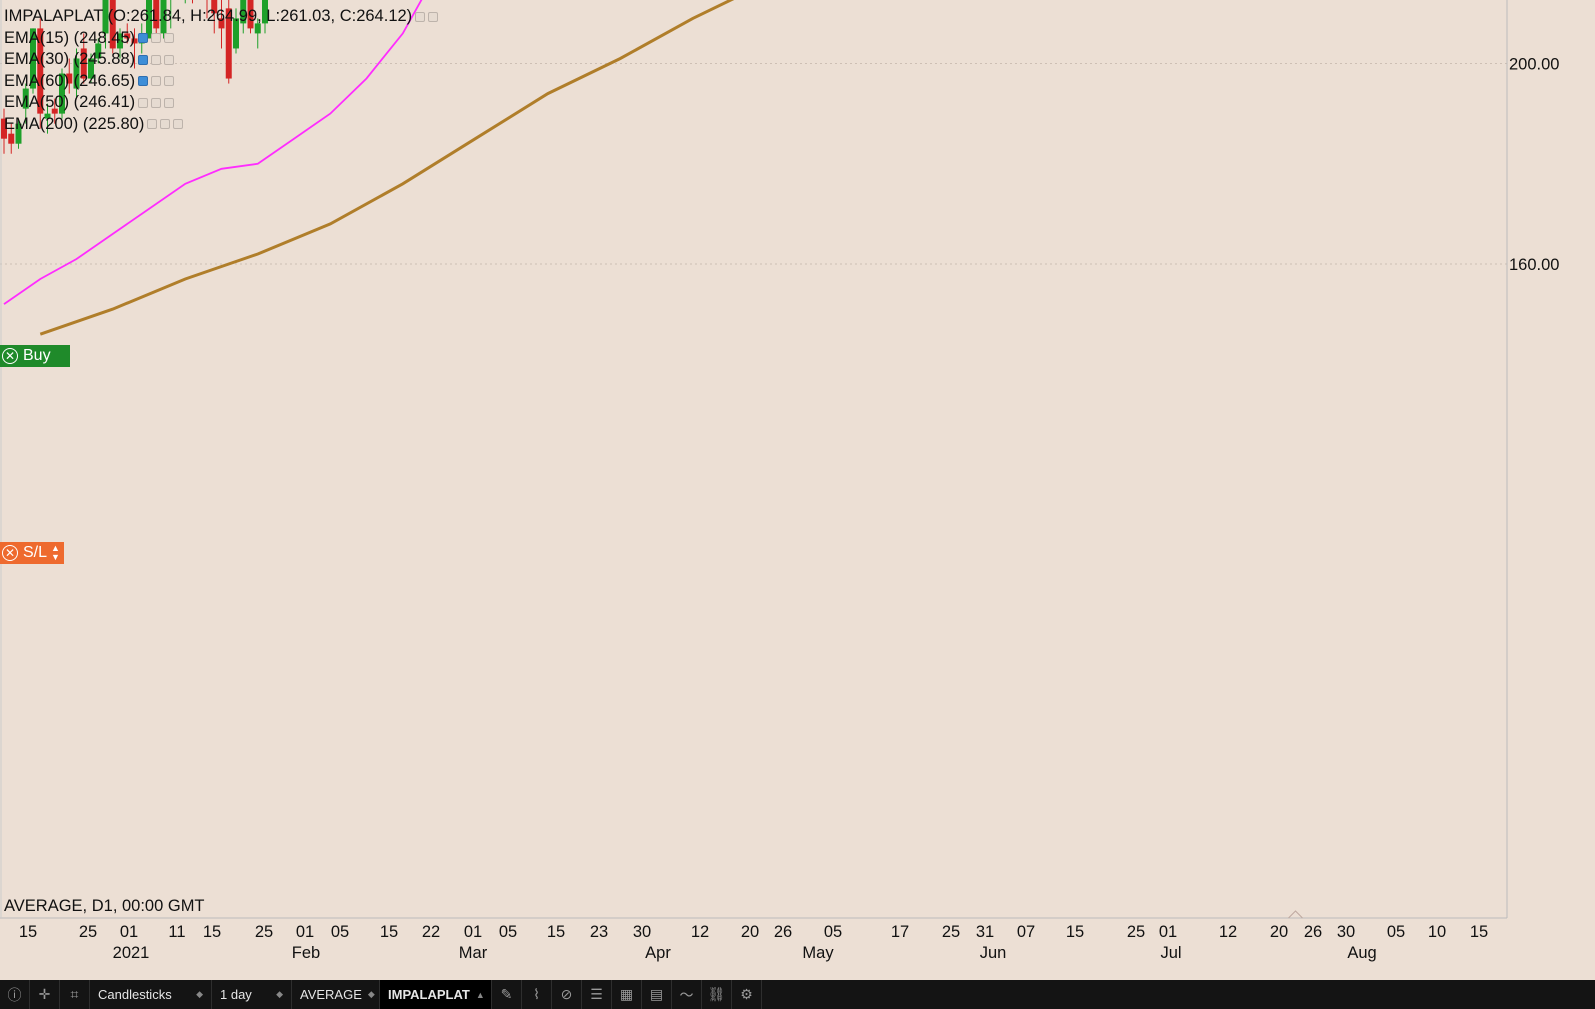 The height and width of the screenshot is (1009, 1595). I want to click on chevron-updown-icon: ◆, so click(279, 994).